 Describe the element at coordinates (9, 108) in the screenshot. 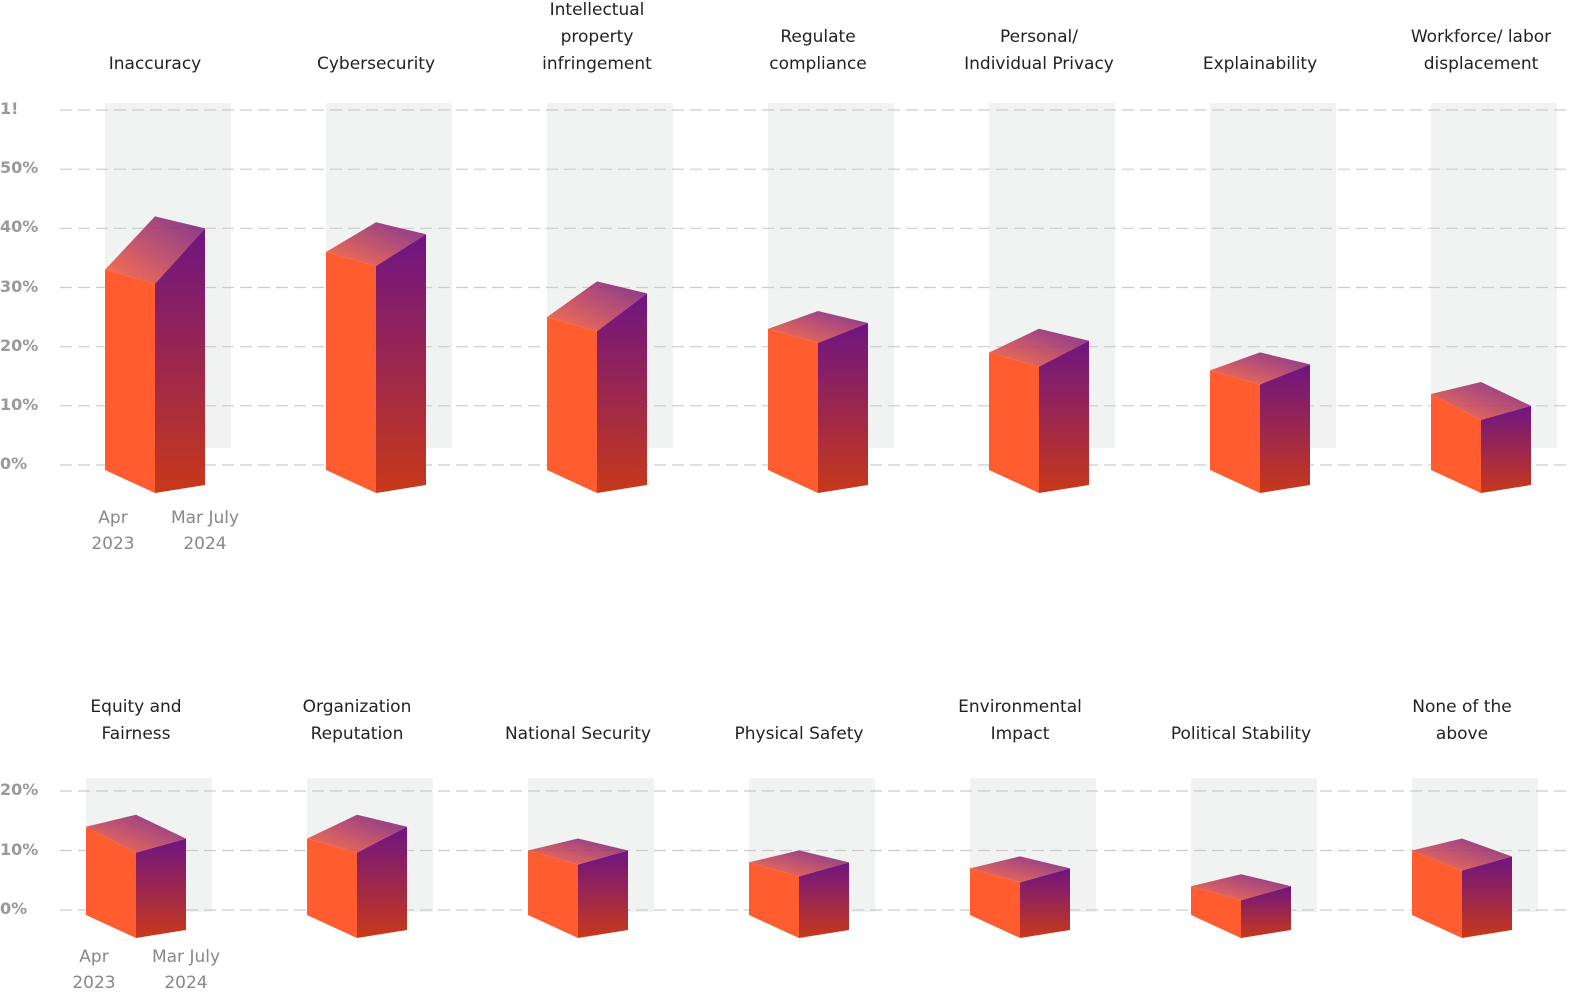

I see `y-tick-label: 1!` at that location.